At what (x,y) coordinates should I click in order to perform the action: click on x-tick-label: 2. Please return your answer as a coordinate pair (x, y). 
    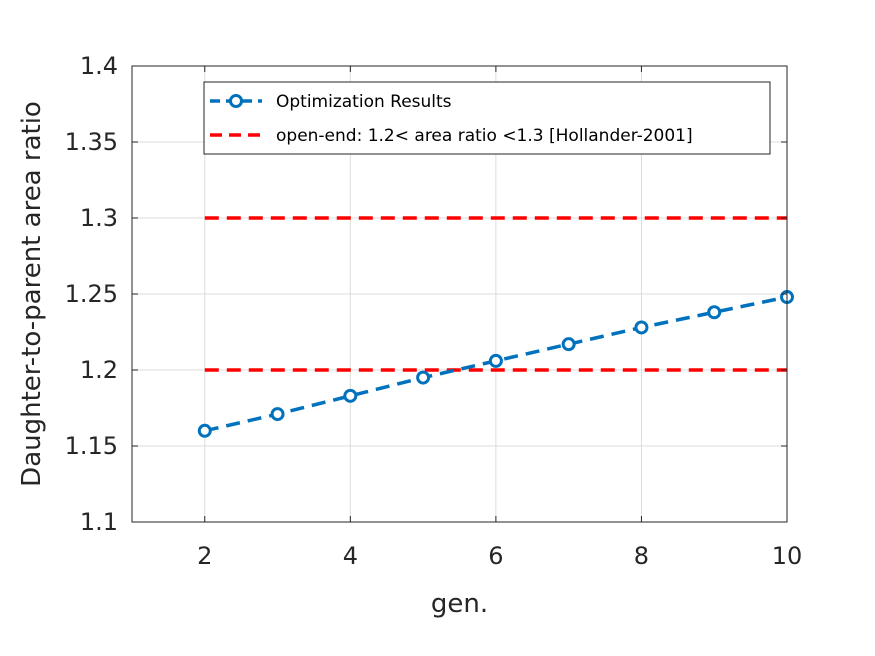
    Looking at the image, I should click on (204, 556).